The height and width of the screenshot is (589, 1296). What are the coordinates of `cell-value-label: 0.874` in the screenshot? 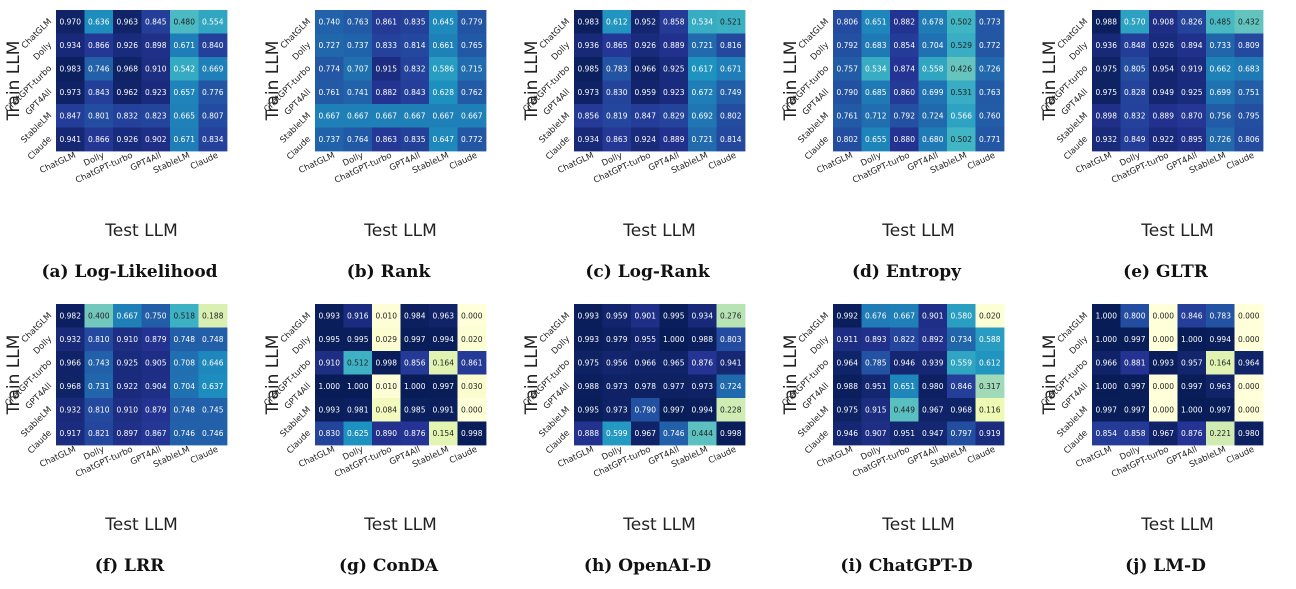 It's located at (905, 68).